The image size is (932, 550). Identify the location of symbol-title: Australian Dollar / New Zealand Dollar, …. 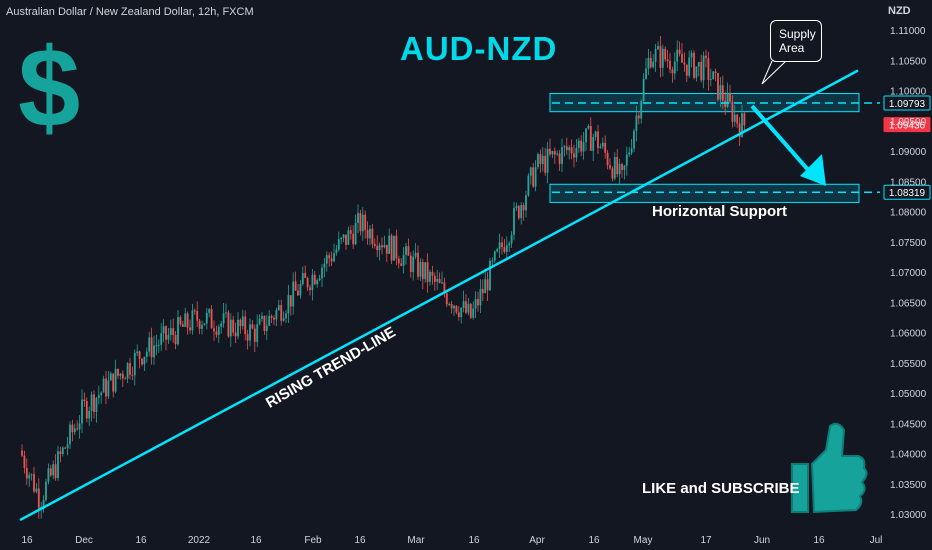
(130, 12).